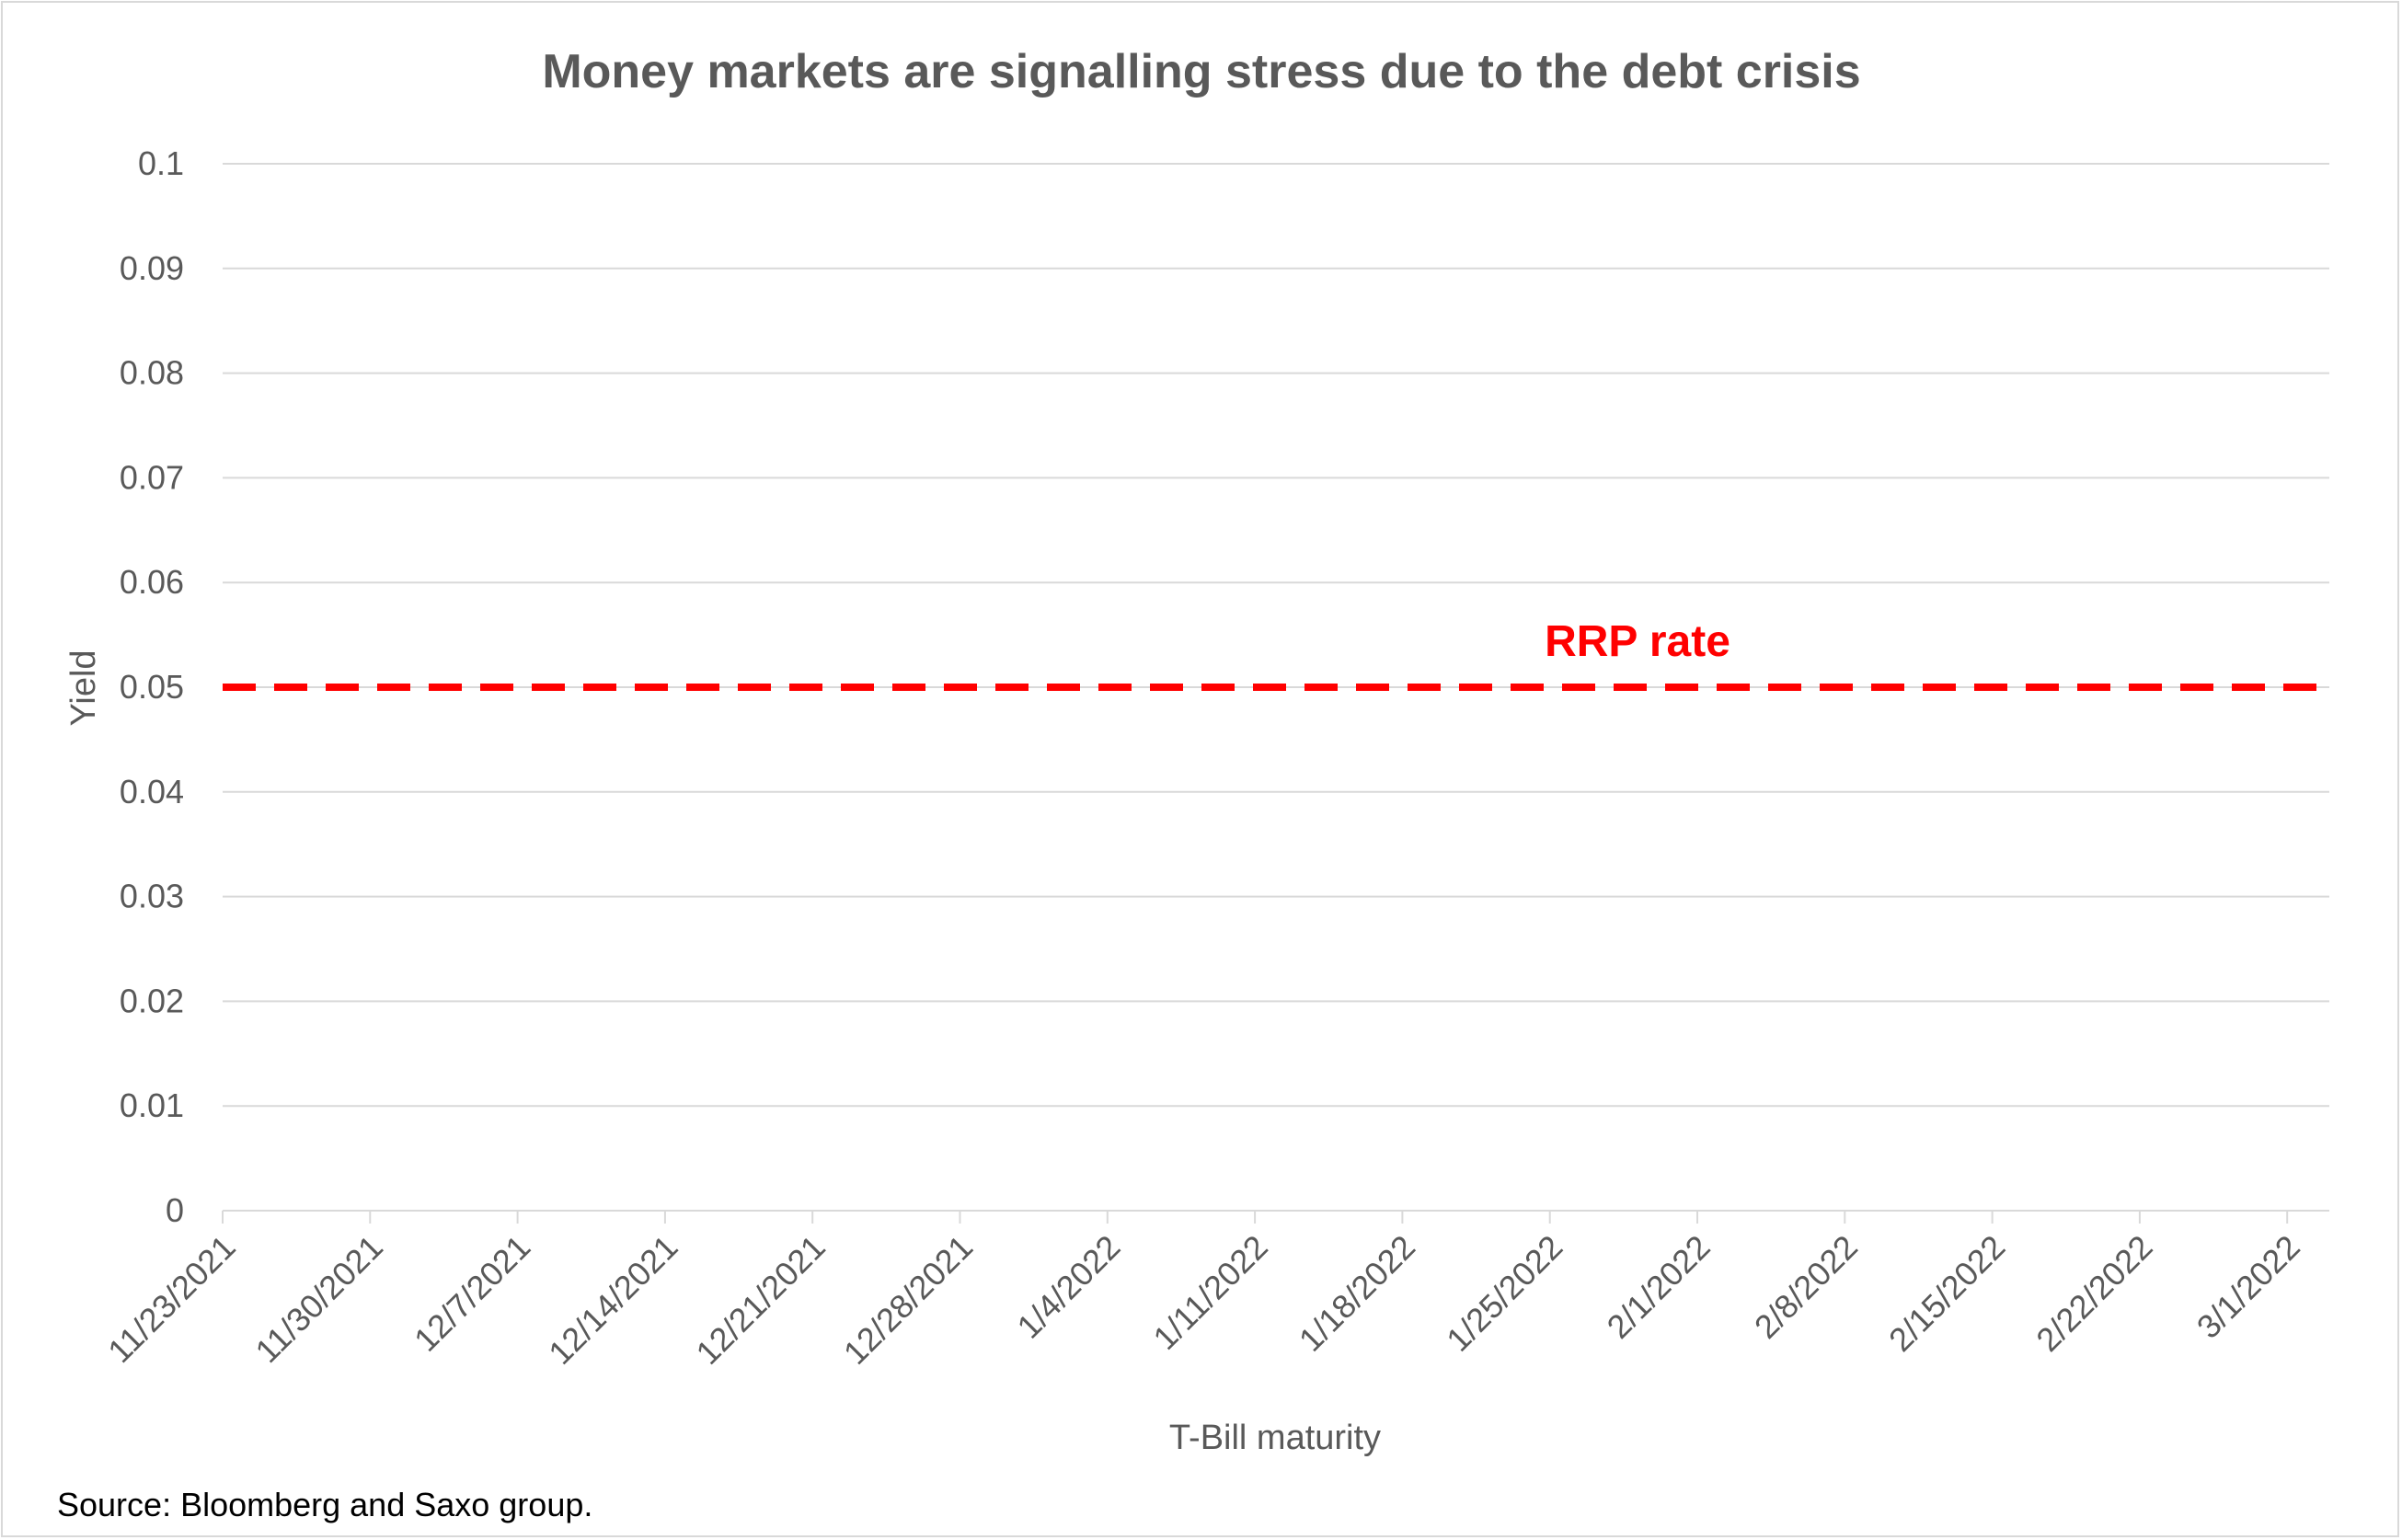 Image resolution: width=2402 pixels, height=1540 pixels. What do you see at coordinates (2093, 1293) in the screenshot?
I see `x-tick-label: 2/22/2022` at bounding box center [2093, 1293].